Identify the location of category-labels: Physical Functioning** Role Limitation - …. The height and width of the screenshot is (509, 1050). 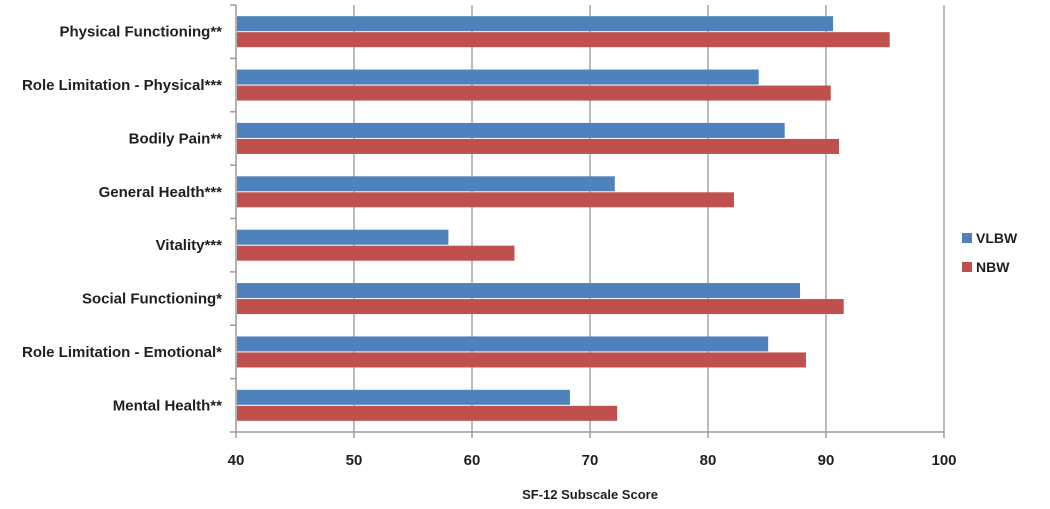
(122, 219).